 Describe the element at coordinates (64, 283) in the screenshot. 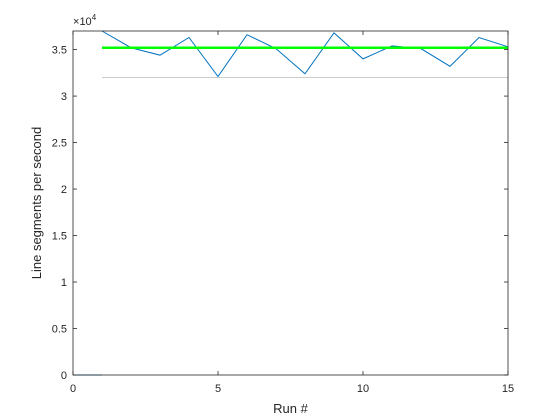

I see `y-tick-label: 1` at that location.